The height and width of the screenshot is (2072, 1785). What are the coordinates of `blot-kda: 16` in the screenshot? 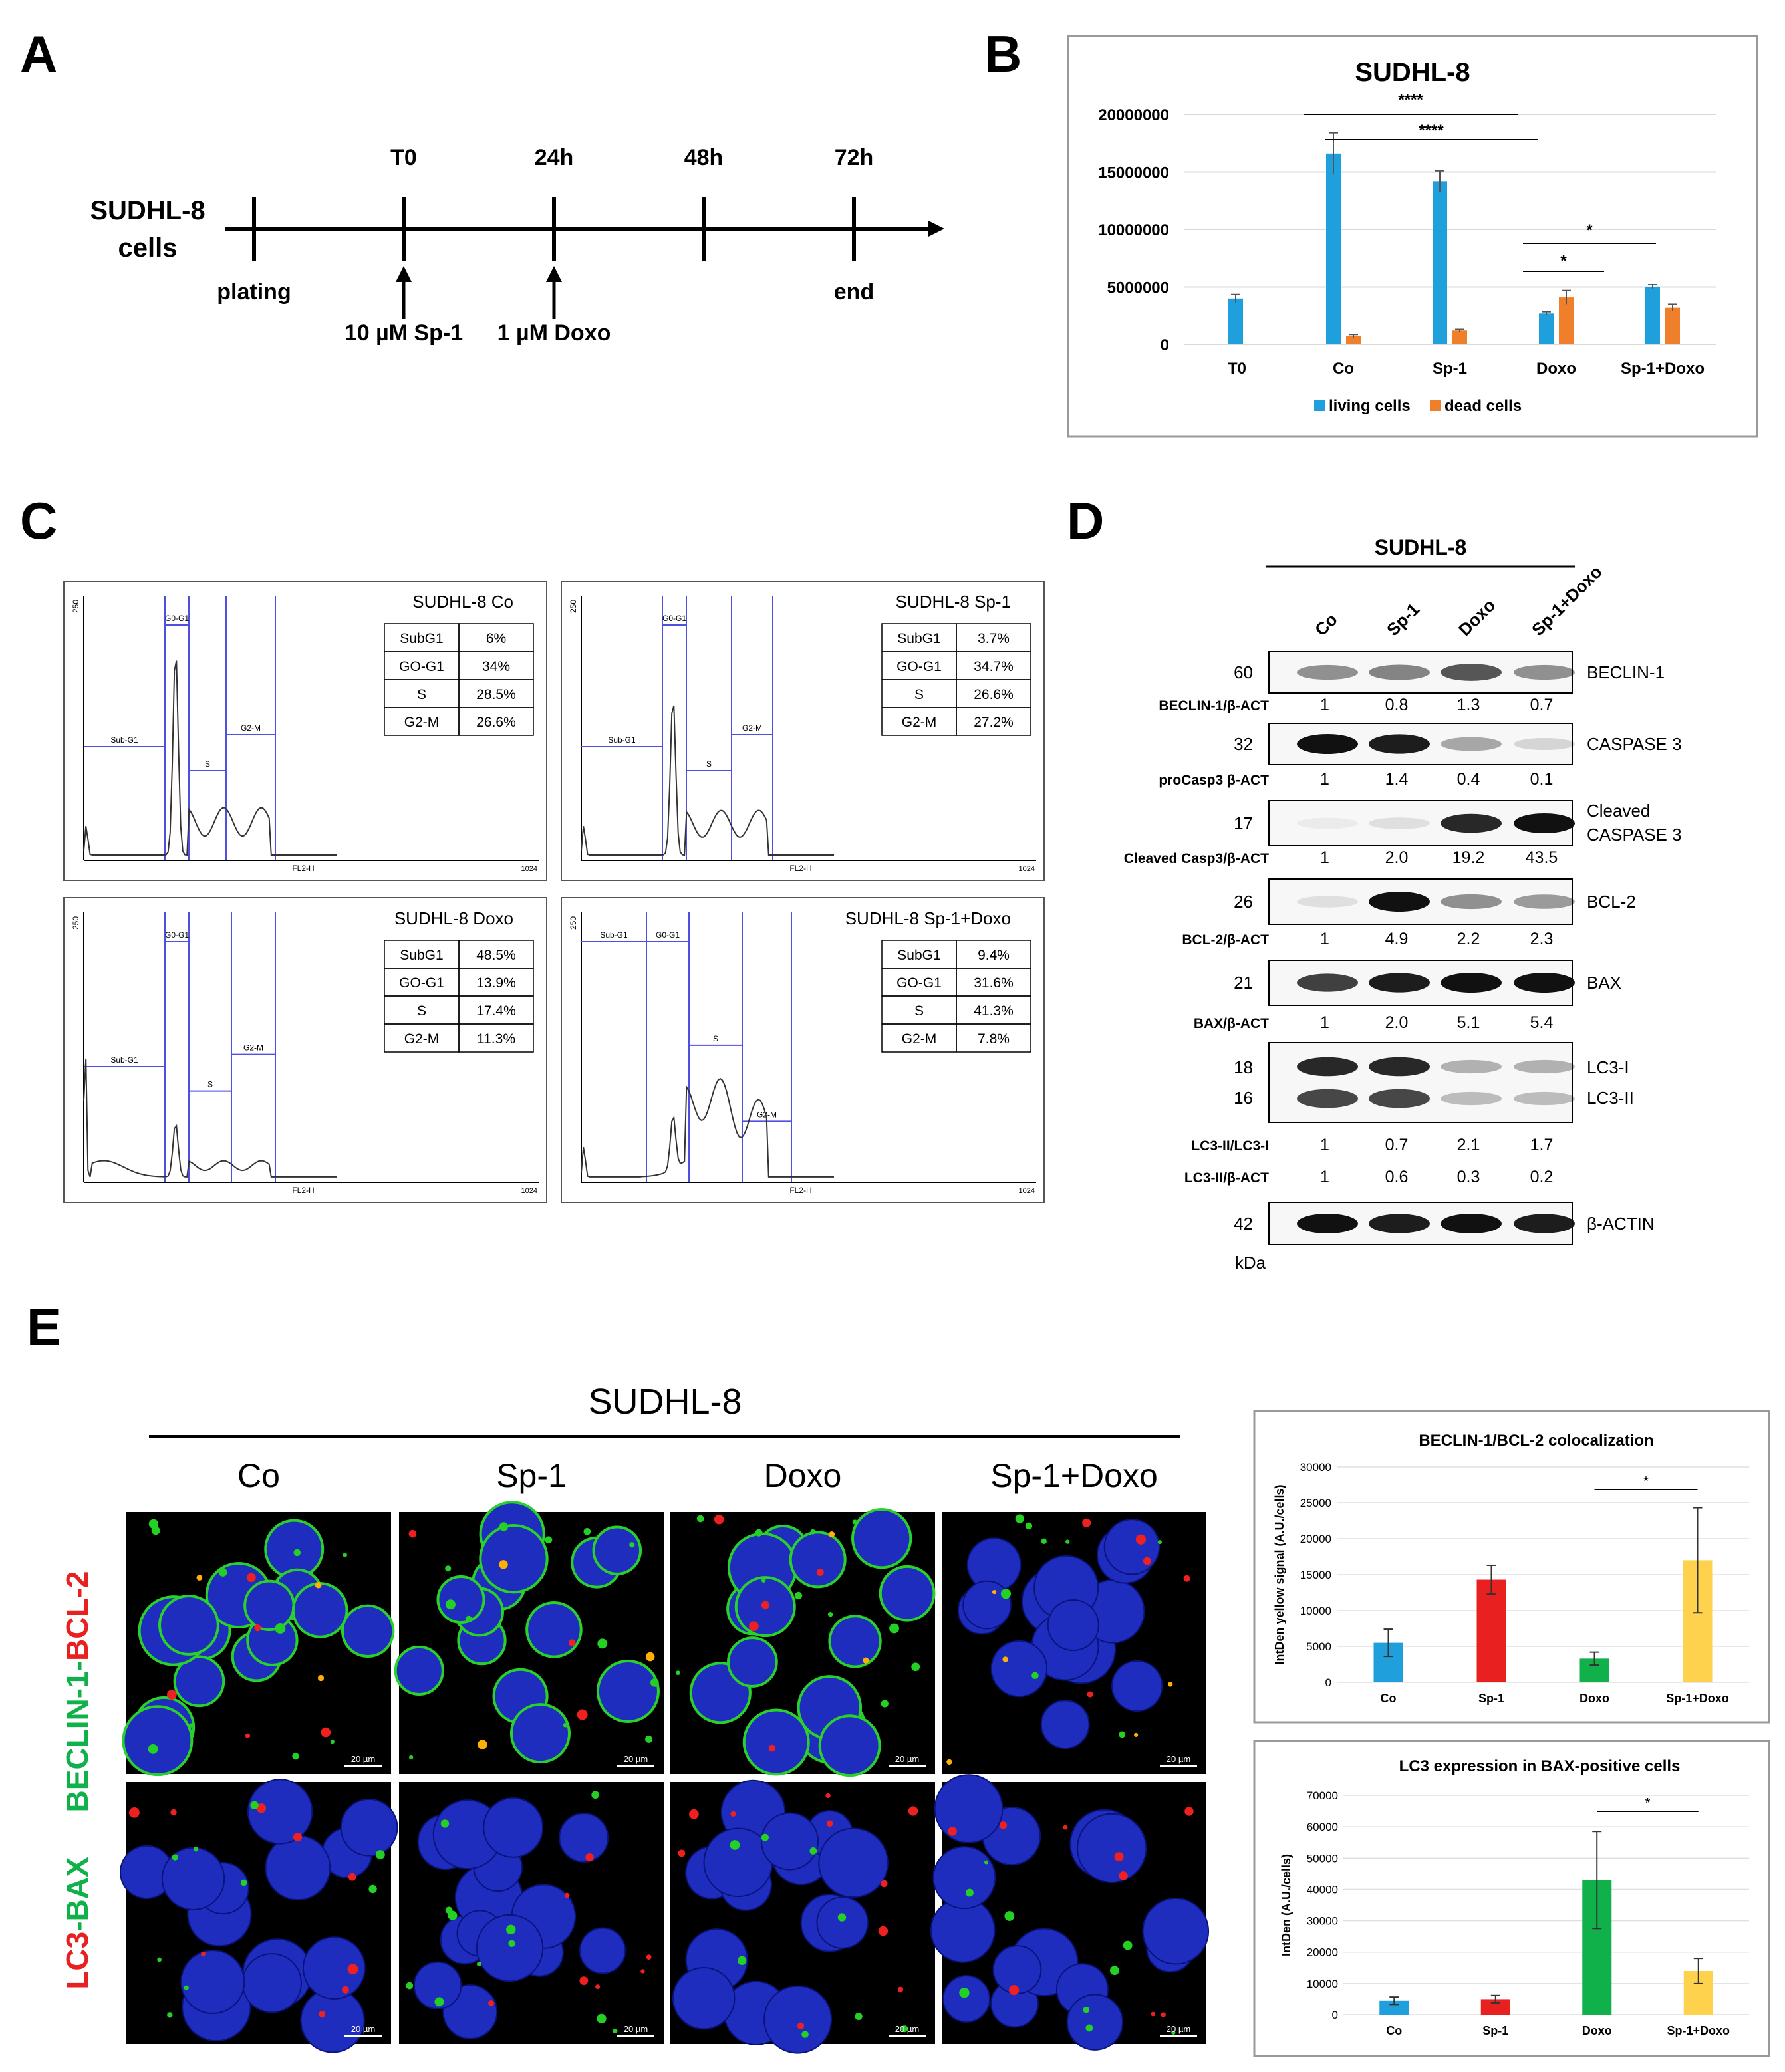 It's located at (1243, 1098).